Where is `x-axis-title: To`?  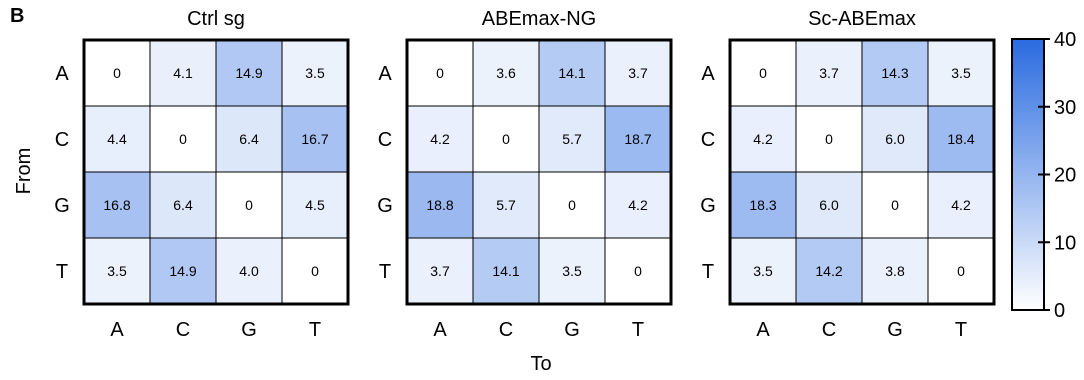
x-axis-title: To is located at coordinates (540, 364).